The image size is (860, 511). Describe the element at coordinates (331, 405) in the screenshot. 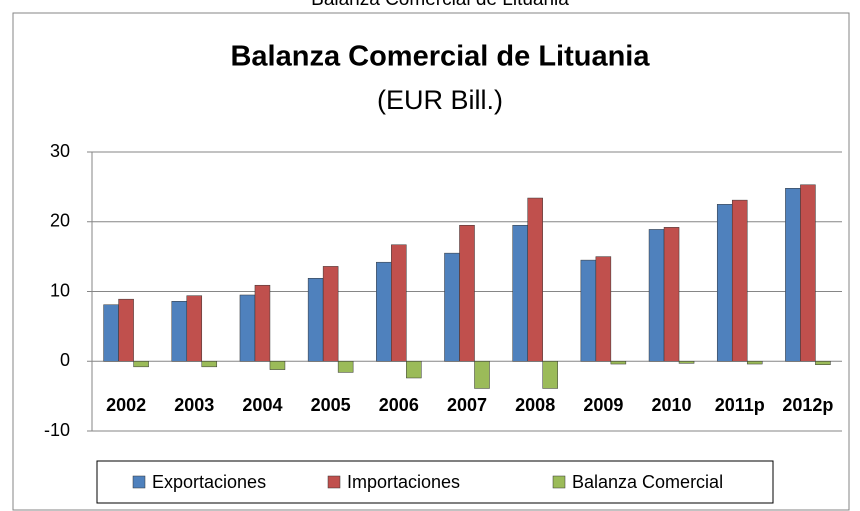

I see `x-tick-label: 2005` at that location.